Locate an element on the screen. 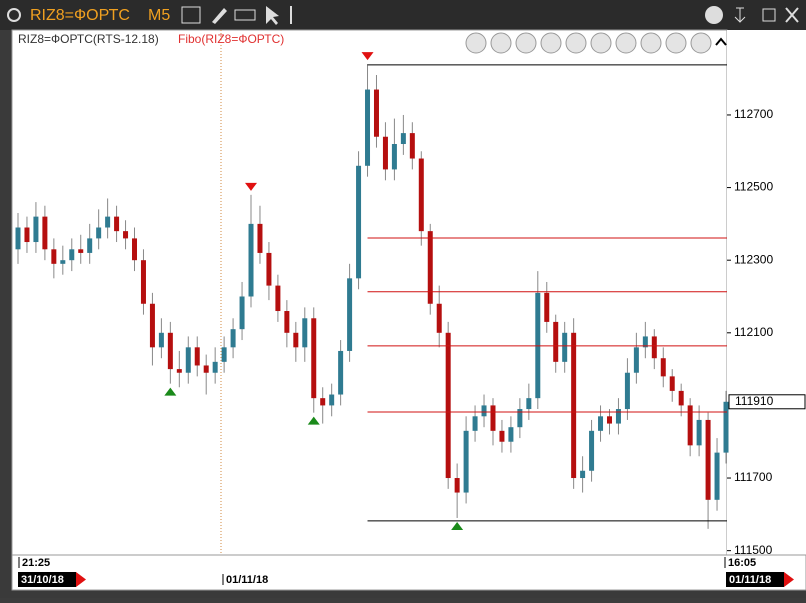 This screenshot has width=806, height=603. levels-button is located at coordinates (291, 15).